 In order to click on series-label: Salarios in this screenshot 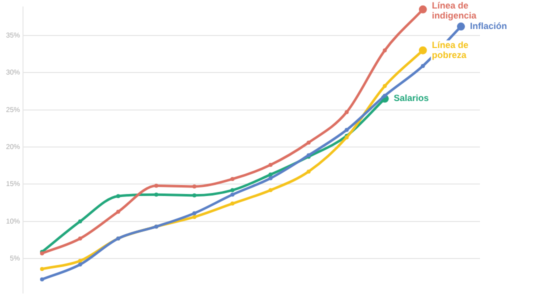, I will do `click(411, 98)`.